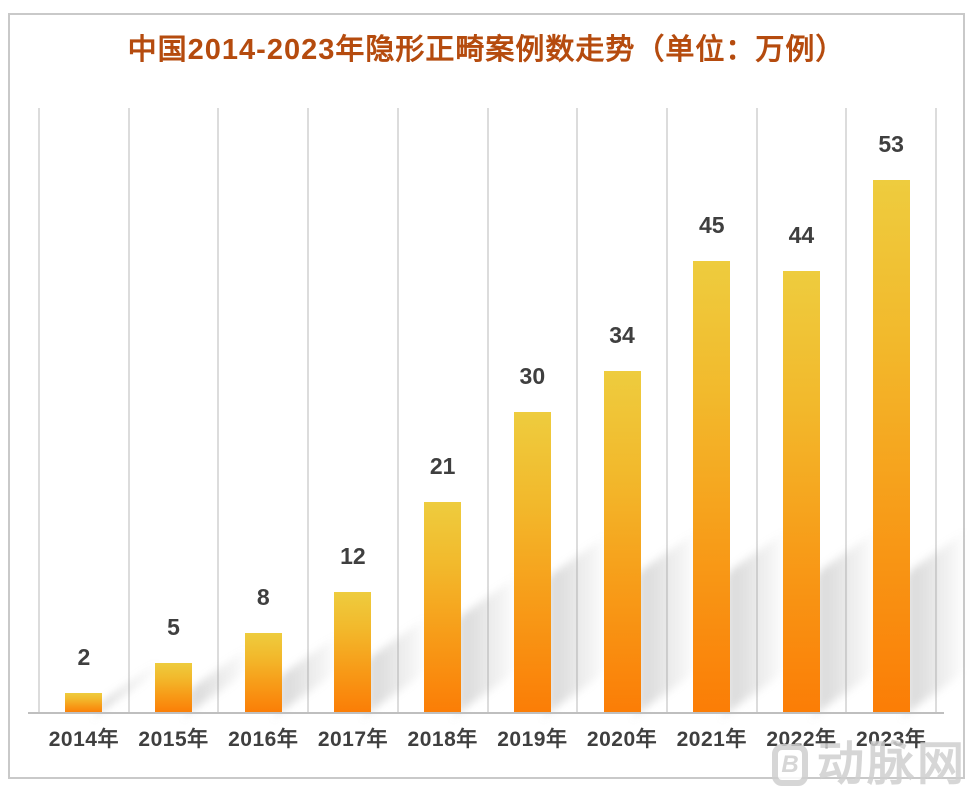 This screenshot has width=979, height=790. Describe the element at coordinates (173, 626) in the screenshot. I see `bar-value-label: 5` at that location.